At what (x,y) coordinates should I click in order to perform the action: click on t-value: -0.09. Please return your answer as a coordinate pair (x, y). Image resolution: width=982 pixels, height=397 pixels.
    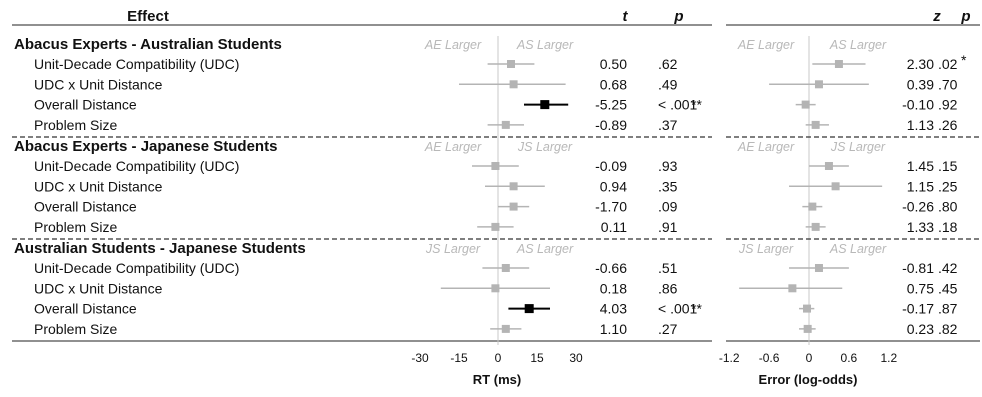
    Looking at the image, I should click on (611, 166).